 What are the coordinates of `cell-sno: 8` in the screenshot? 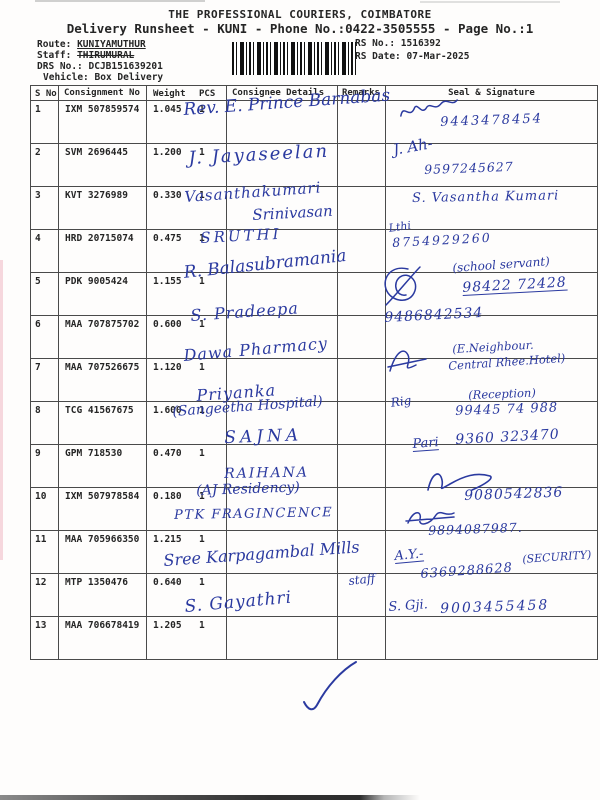 It's located at (45, 423).